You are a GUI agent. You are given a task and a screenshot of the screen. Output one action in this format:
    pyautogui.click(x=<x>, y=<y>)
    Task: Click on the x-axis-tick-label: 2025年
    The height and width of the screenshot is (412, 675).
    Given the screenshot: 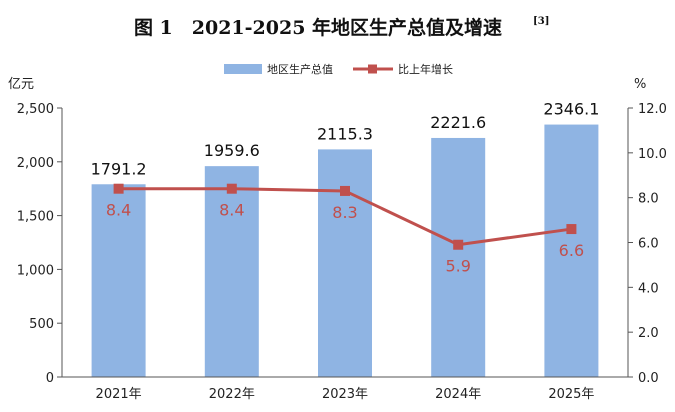 What is the action you would take?
    pyautogui.click(x=571, y=394)
    